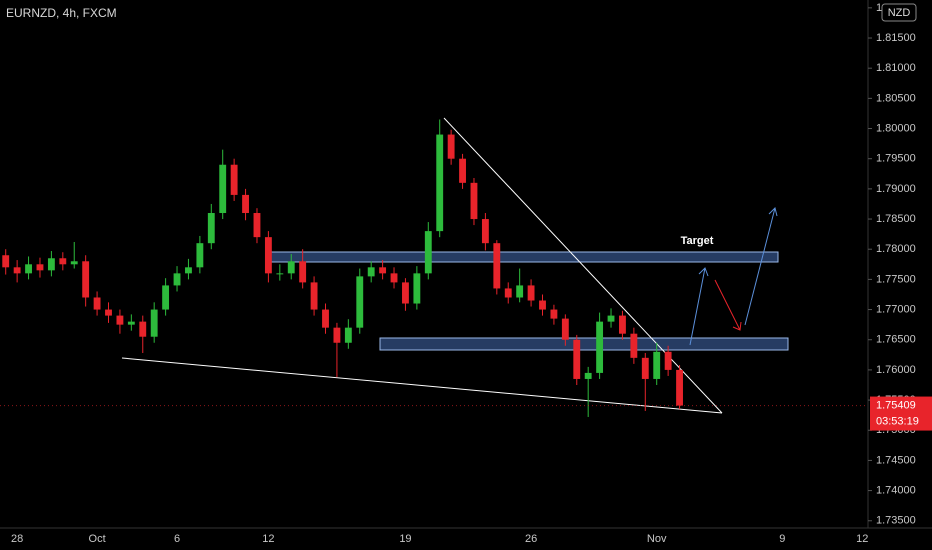 The image size is (932, 550). I want to click on y-tick-label: 1.73500, so click(896, 521).